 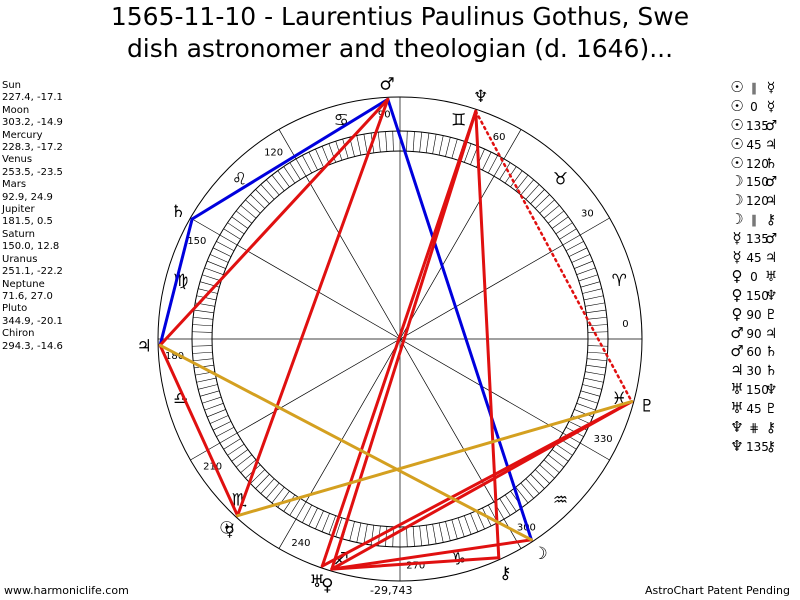 What do you see at coordinates (771, 88) in the screenshot?
I see `aspect-planet-2: ☿` at bounding box center [771, 88].